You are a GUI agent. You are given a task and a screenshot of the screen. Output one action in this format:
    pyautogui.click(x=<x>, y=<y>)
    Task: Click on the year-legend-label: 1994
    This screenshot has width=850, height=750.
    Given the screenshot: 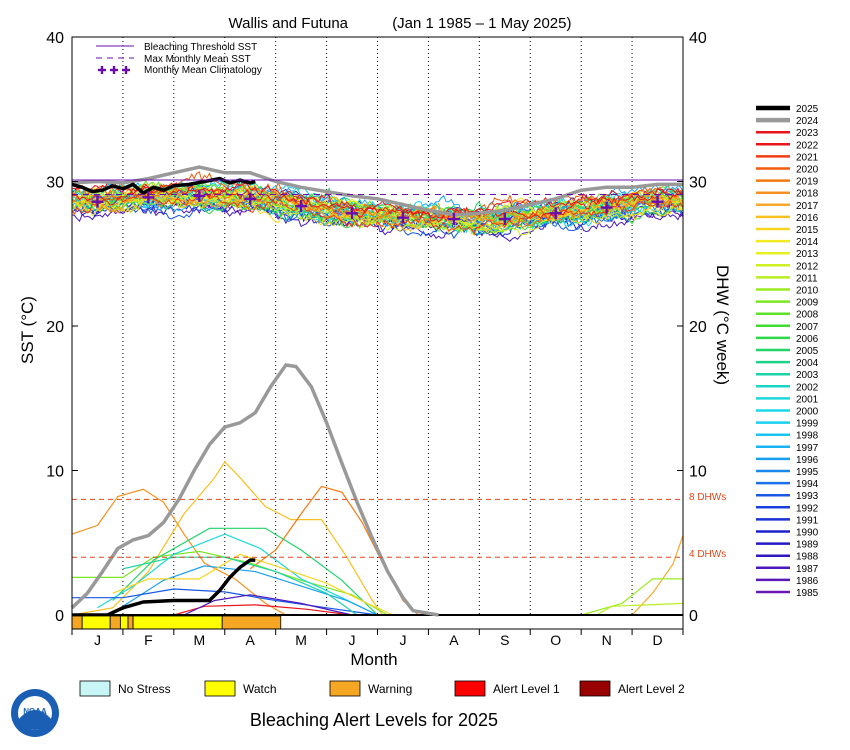 What is the action you would take?
    pyautogui.click(x=807, y=484)
    